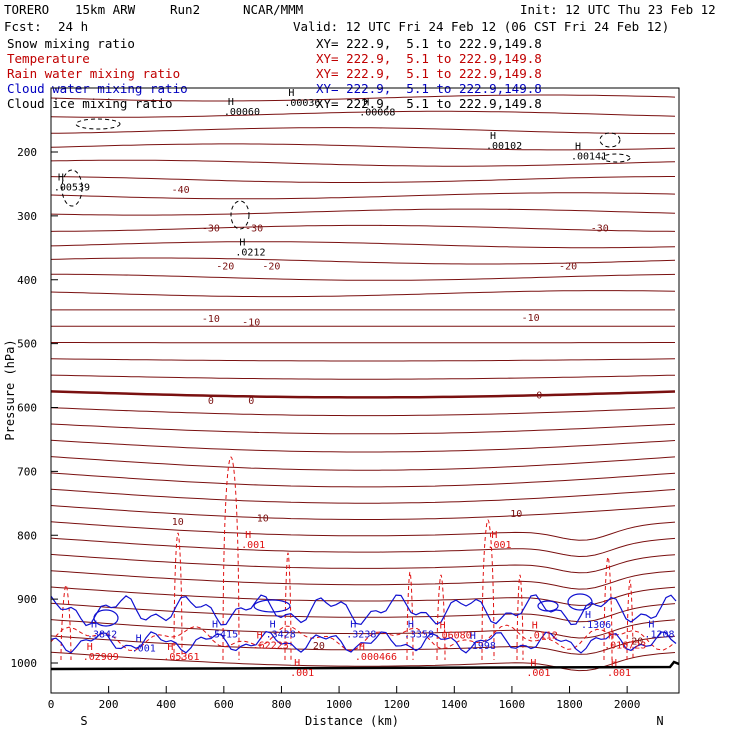 The image size is (740, 740). Describe the element at coordinates (101, 657) in the screenshot. I see `maximum-value-label: .02909` at that location.